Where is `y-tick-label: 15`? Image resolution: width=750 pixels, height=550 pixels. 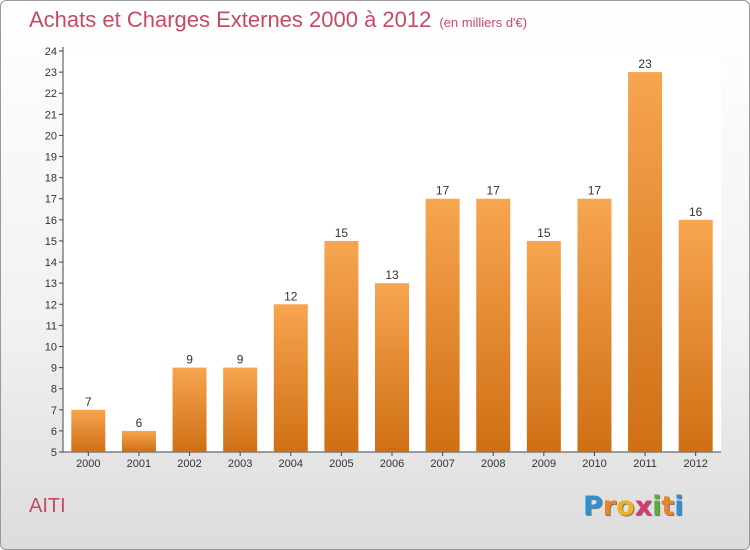
y-tick-label: 15 is located at coordinates (51, 242).